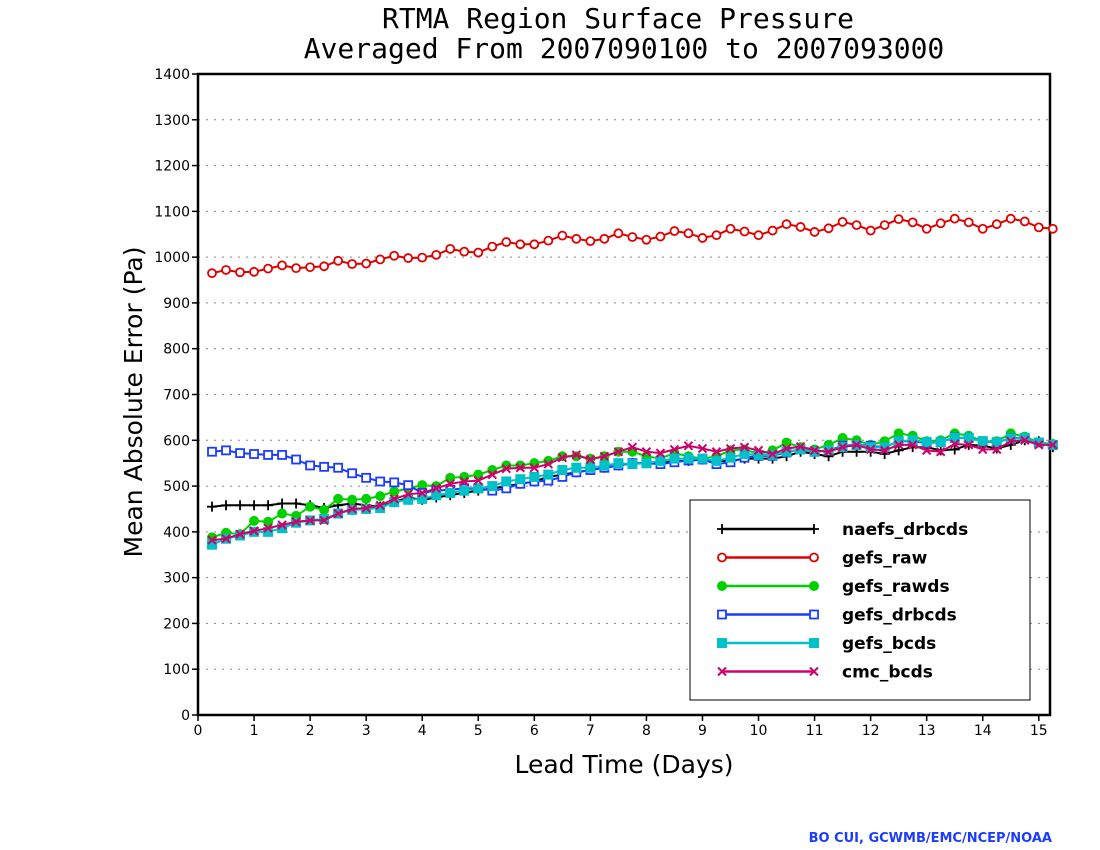 The width and height of the screenshot is (1100, 850). I want to click on legend-item-gefs_drbcds: gefs_drbcds, so click(837, 616).